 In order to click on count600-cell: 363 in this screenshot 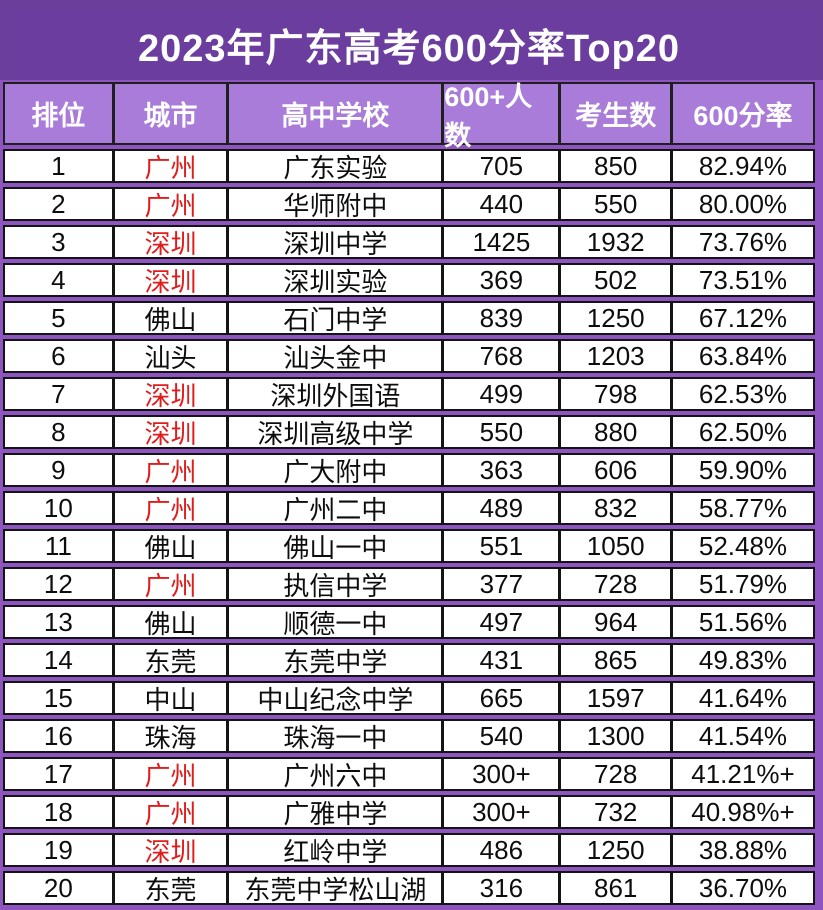, I will do `click(499, 470)`.